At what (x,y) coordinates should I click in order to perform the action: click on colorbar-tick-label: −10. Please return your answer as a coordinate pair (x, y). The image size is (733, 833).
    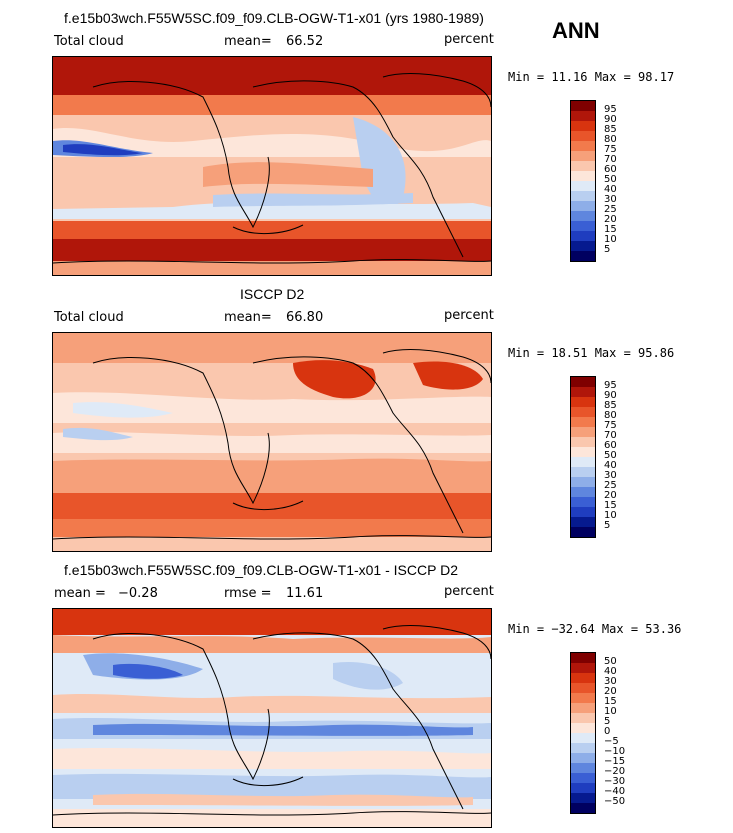
    Looking at the image, I should click on (615, 751).